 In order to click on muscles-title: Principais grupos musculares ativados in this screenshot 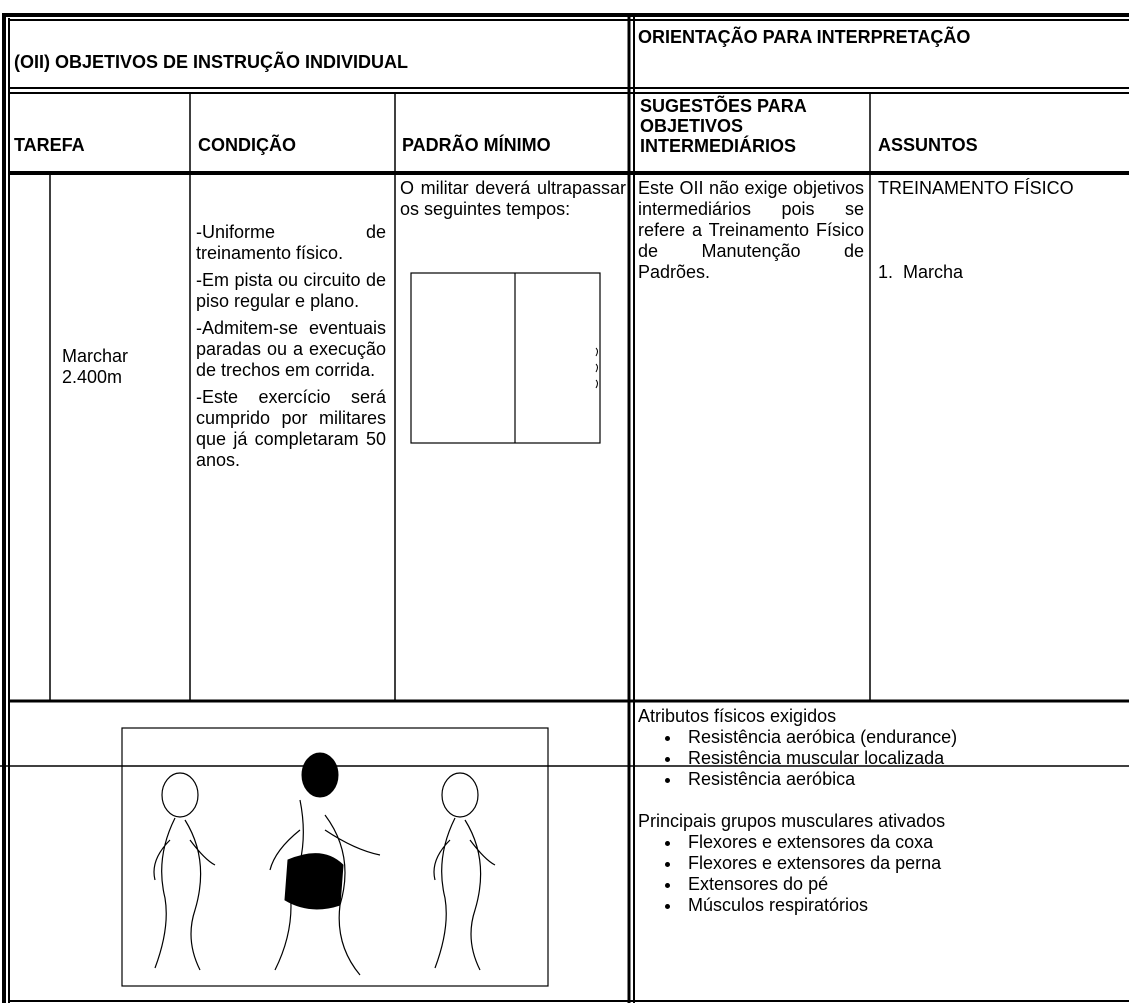, I will do `click(792, 821)`.